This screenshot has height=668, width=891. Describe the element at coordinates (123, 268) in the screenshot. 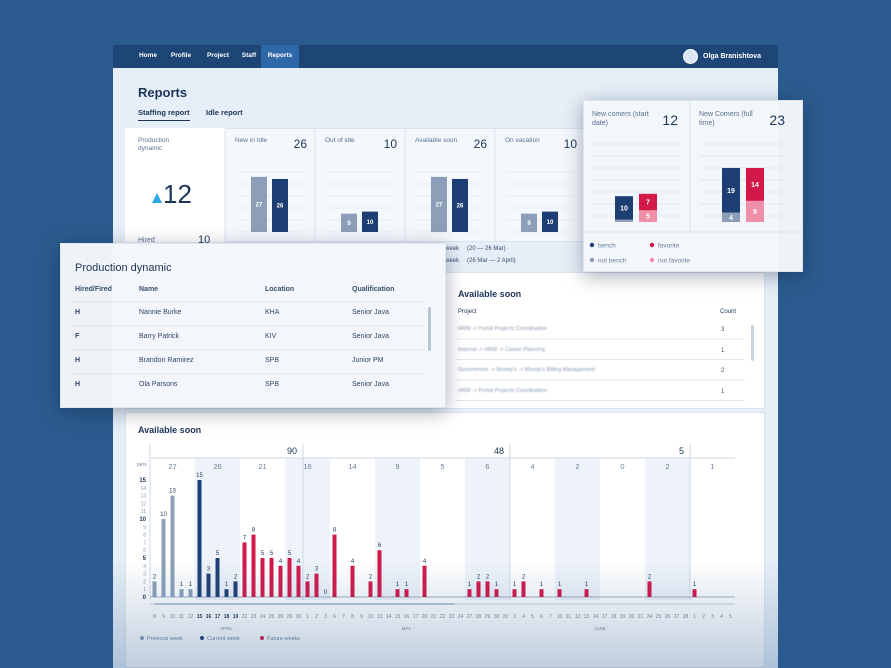

I see `popup-title: Production dynamic` at that location.